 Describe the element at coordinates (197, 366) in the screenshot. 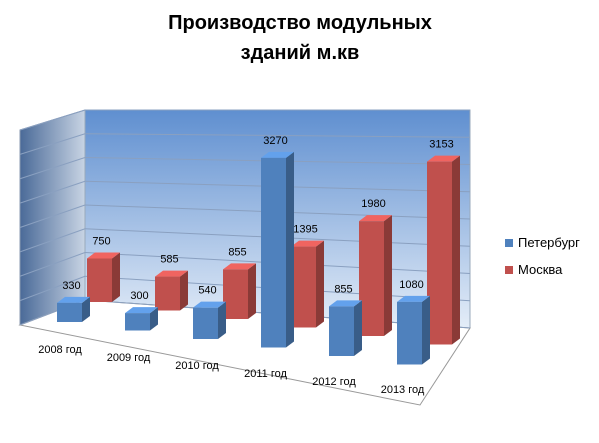

I see `x-tick-label: 2010 год` at that location.